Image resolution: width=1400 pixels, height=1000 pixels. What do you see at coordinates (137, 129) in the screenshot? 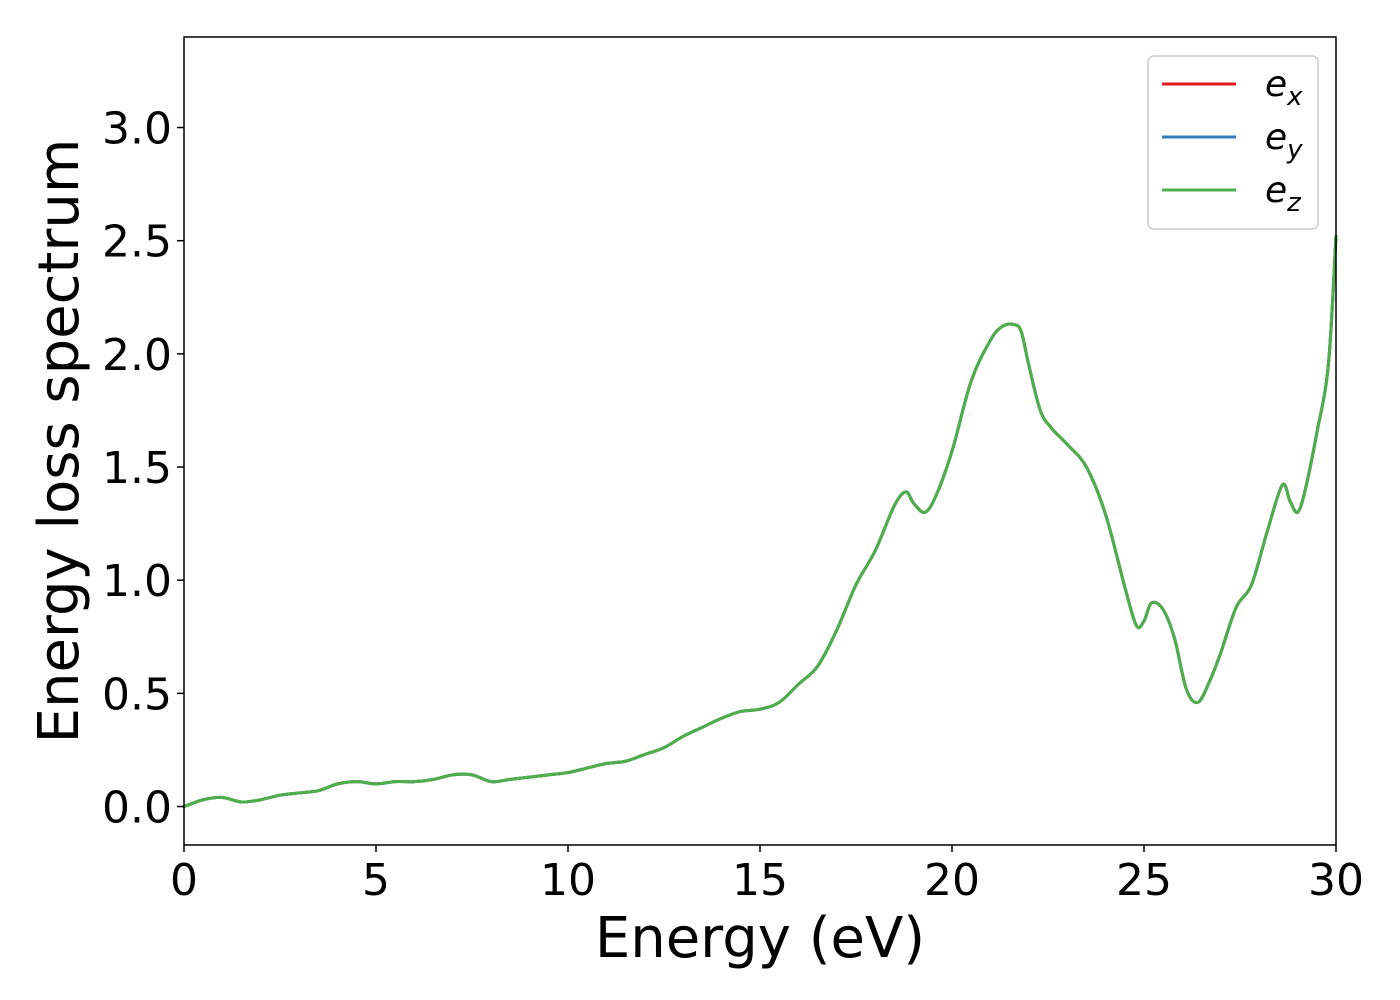
I see `y-tick-label: 3.0` at bounding box center [137, 129].